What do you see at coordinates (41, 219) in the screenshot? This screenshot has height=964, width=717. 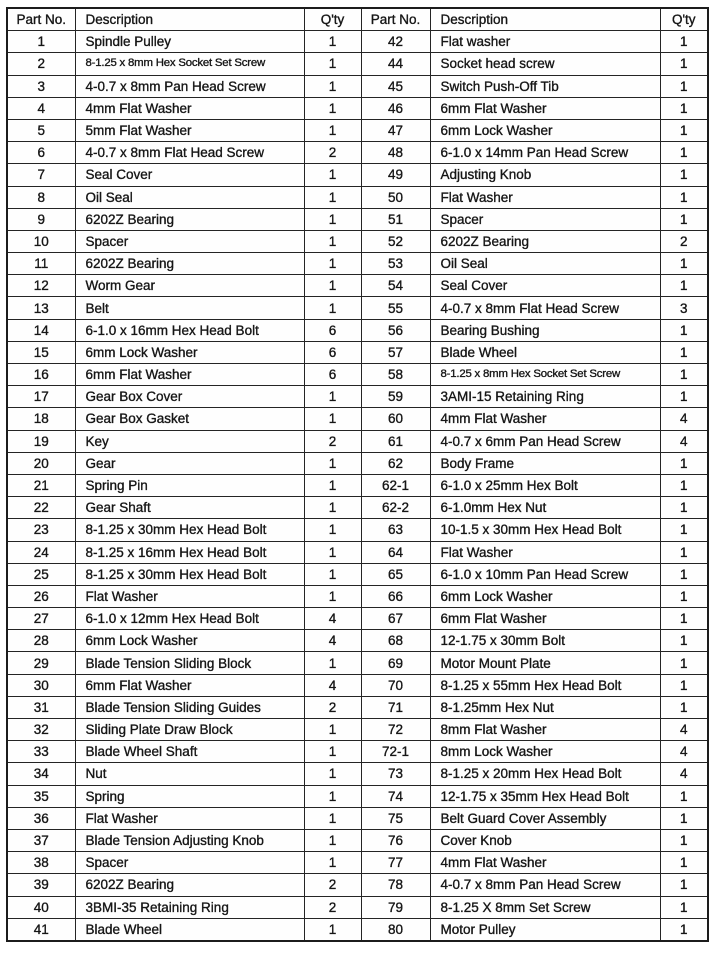 I see `part-no-cell: 9` at bounding box center [41, 219].